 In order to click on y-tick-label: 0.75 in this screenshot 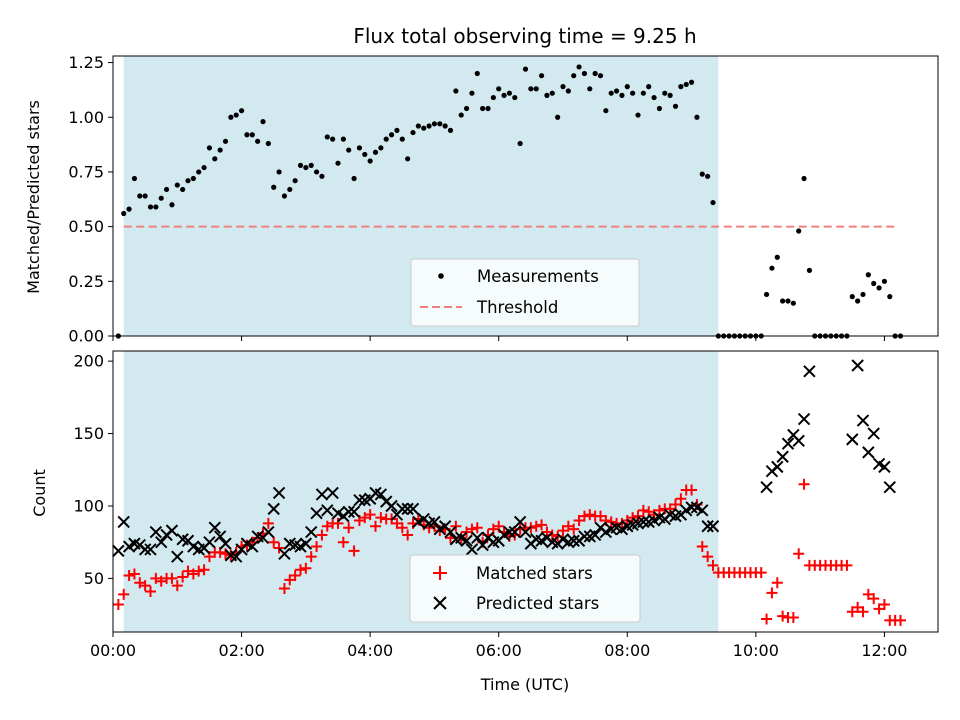, I will do `click(86, 171)`.